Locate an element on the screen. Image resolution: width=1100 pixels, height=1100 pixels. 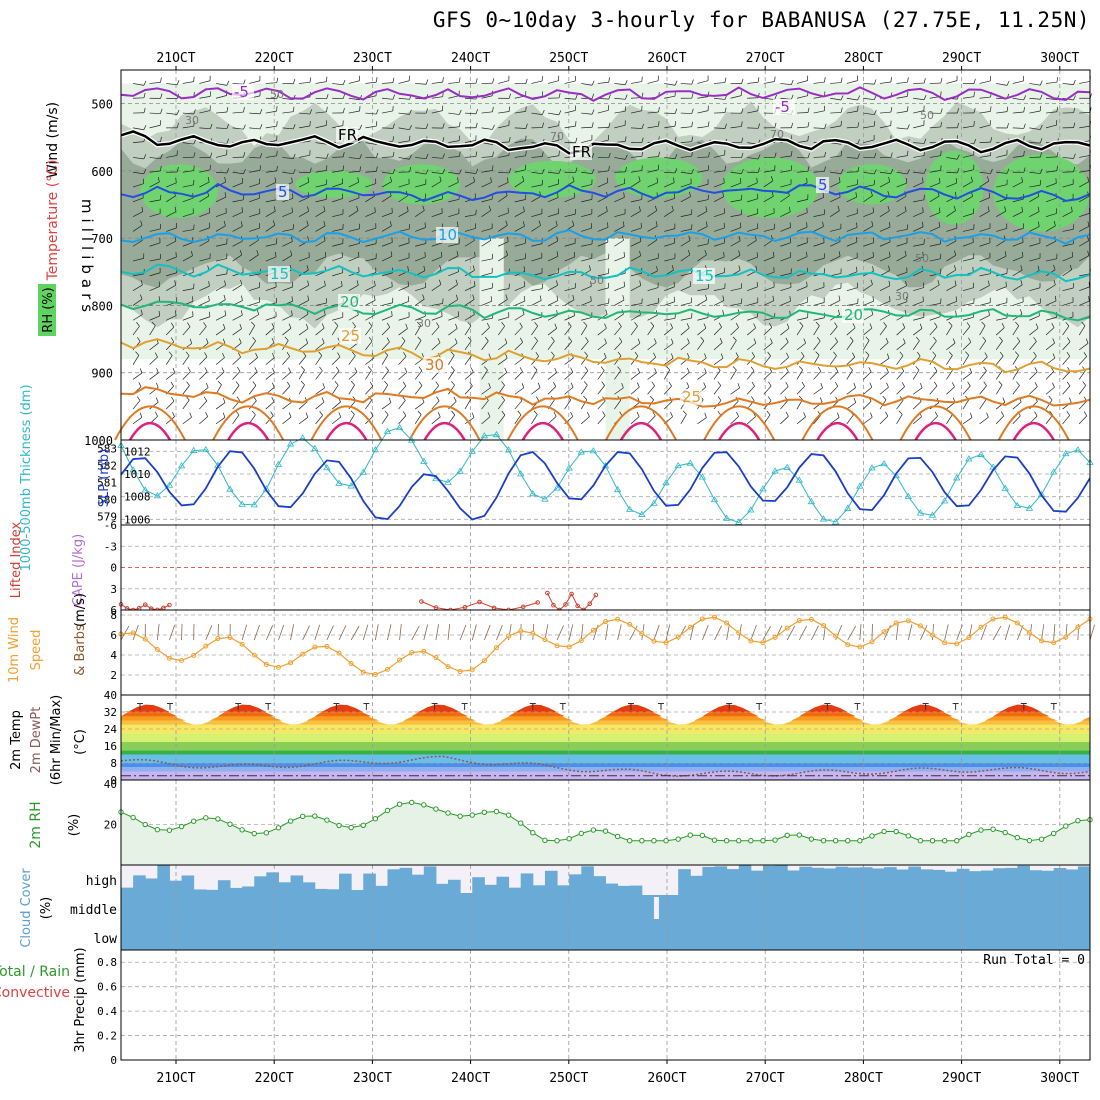
top-date-label: 28OCT is located at coordinates (863, 58).